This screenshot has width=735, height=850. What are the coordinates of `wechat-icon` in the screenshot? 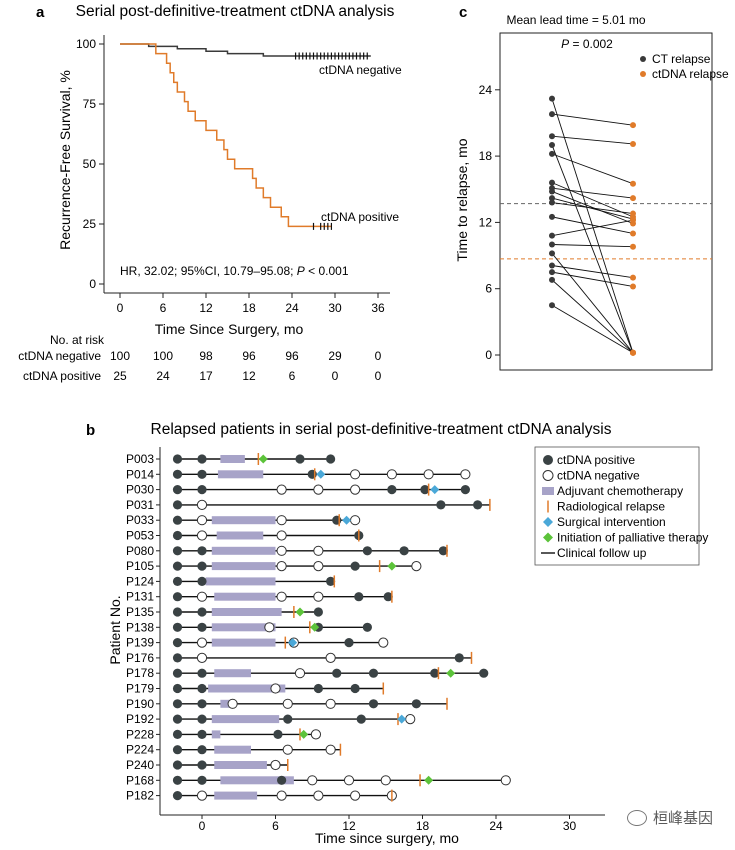 It's located at (636, 817).